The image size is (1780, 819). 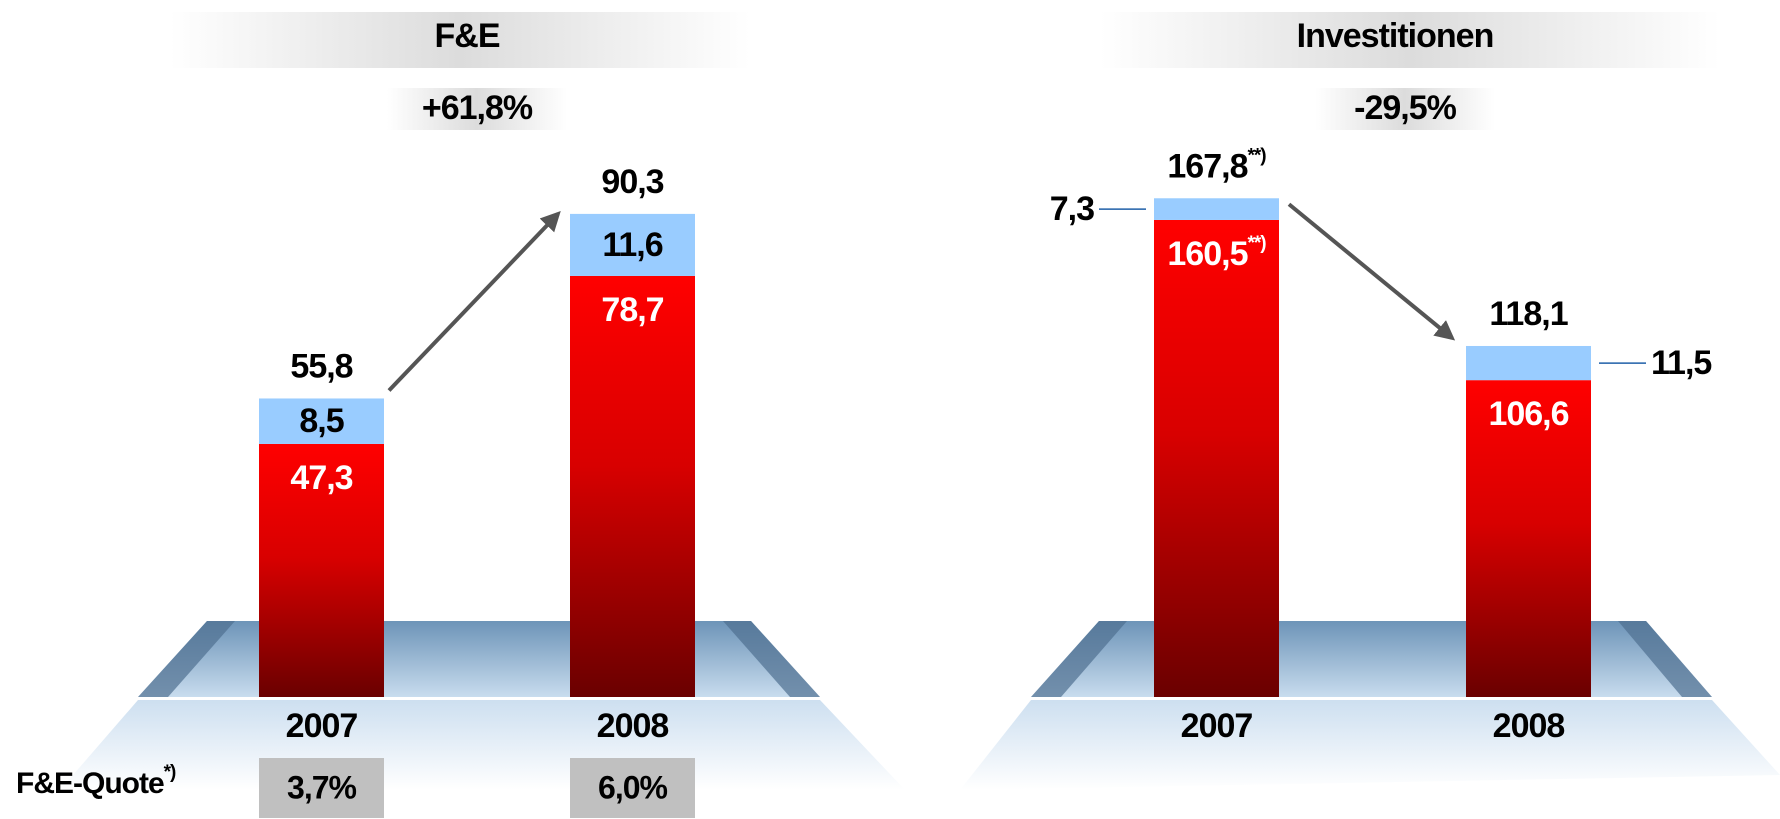 I want to click on segment-label-text: 47,3, so click(x=321, y=478).